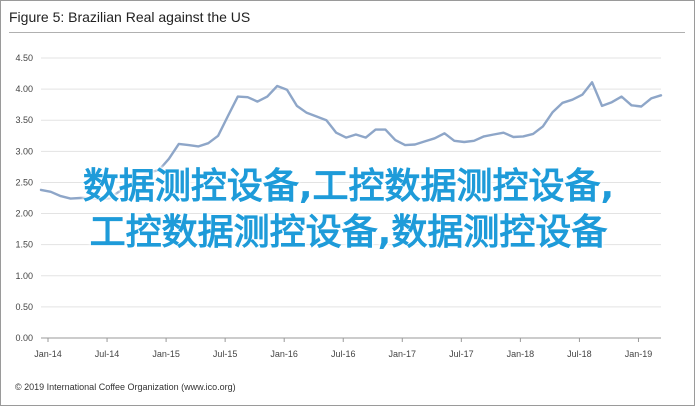 The height and width of the screenshot is (406, 695). What do you see at coordinates (639, 354) in the screenshot?
I see `x-tick-label: Jan-19` at bounding box center [639, 354].